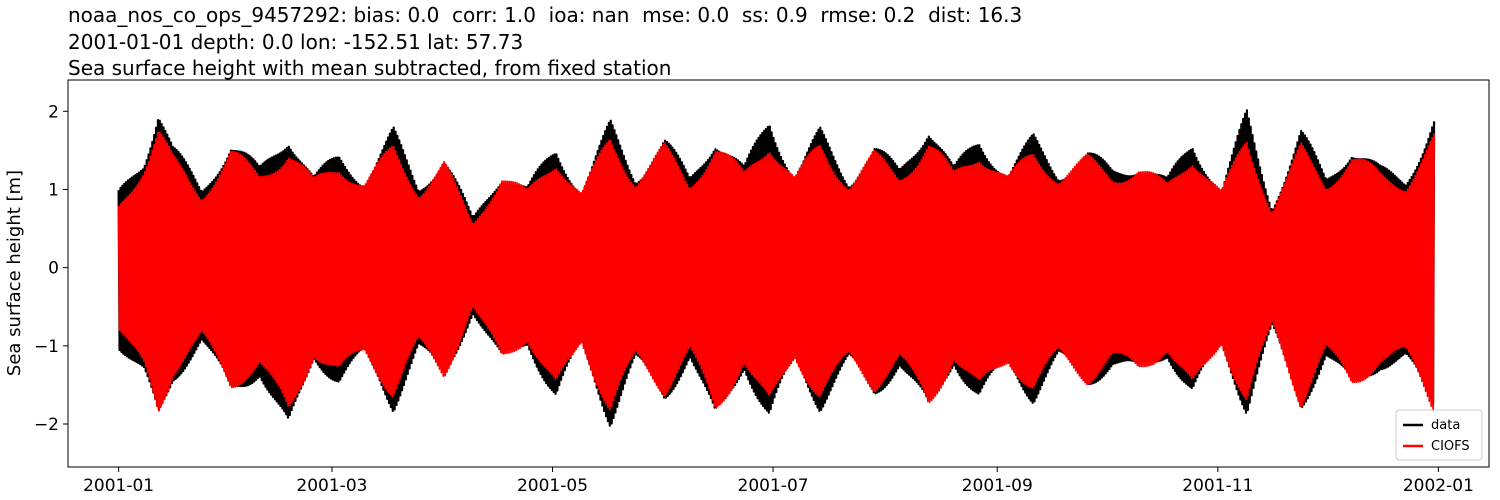  I want to click on legend-label-ciofs: CIOFS, so click(1450, 446).